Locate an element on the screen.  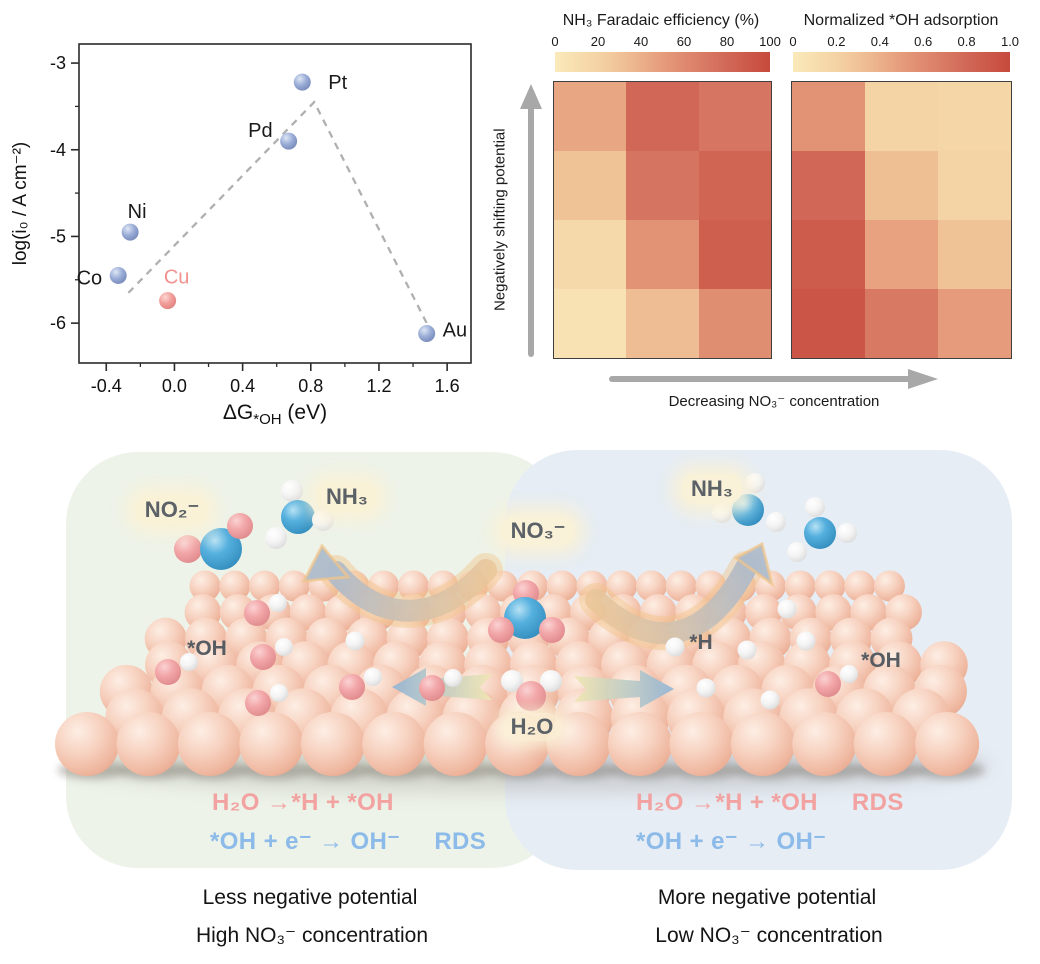
colorbar-tick-label: 20 is located at coordinates (598, 41).